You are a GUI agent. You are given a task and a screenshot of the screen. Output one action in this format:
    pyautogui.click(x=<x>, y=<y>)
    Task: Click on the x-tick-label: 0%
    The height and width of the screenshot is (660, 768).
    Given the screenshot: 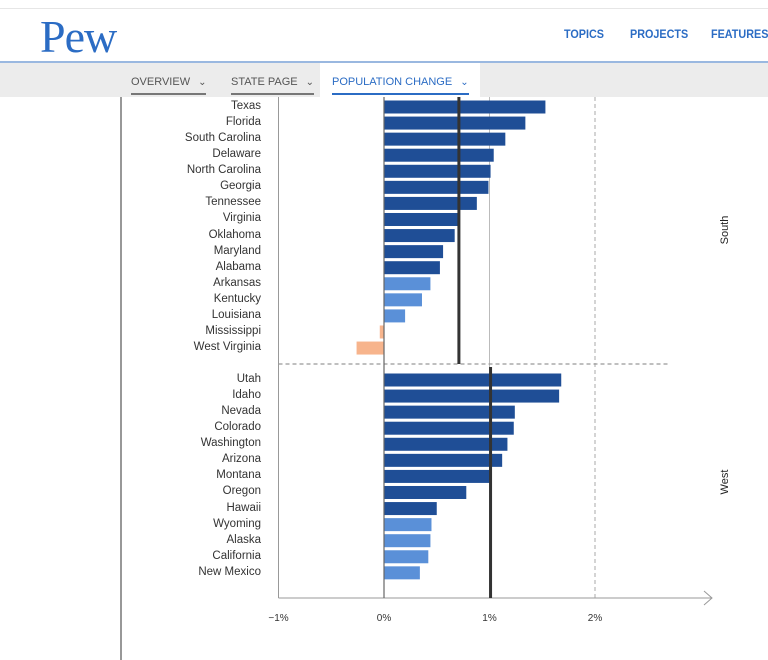 What is the action you would take?
    pyautogui.click(x=384, y=618)
    